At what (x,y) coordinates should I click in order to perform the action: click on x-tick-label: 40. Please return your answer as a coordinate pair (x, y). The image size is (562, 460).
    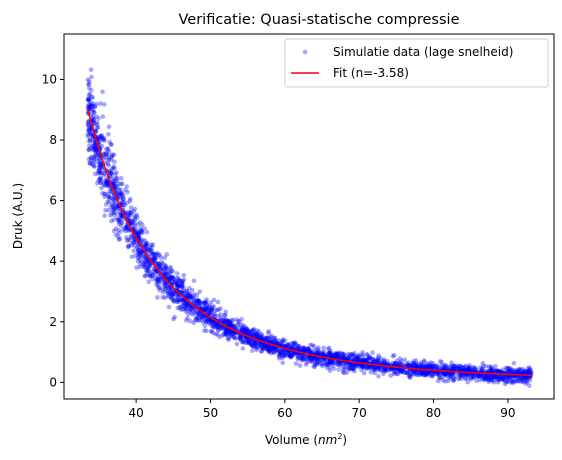
    Looking at the image, I should click on (135, 413).